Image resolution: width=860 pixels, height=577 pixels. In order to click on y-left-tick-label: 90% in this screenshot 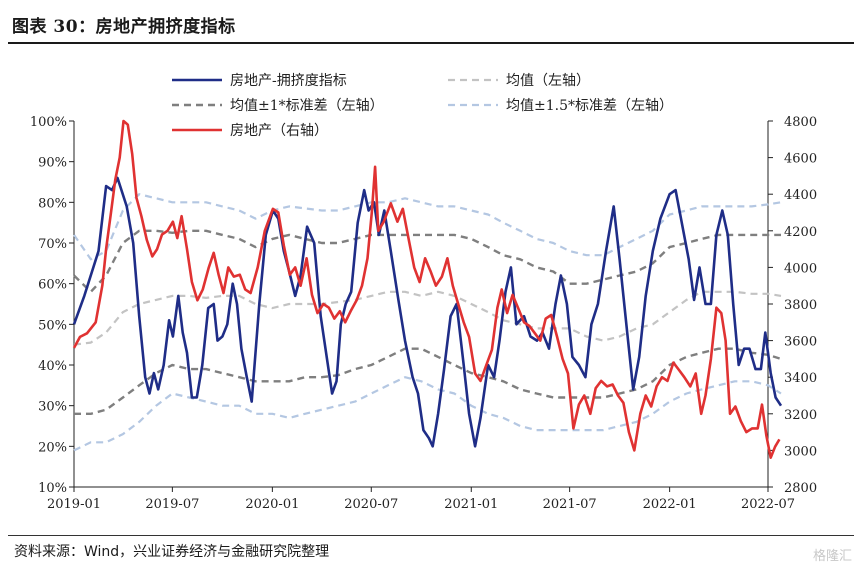, I will do `click(52, 163)`.